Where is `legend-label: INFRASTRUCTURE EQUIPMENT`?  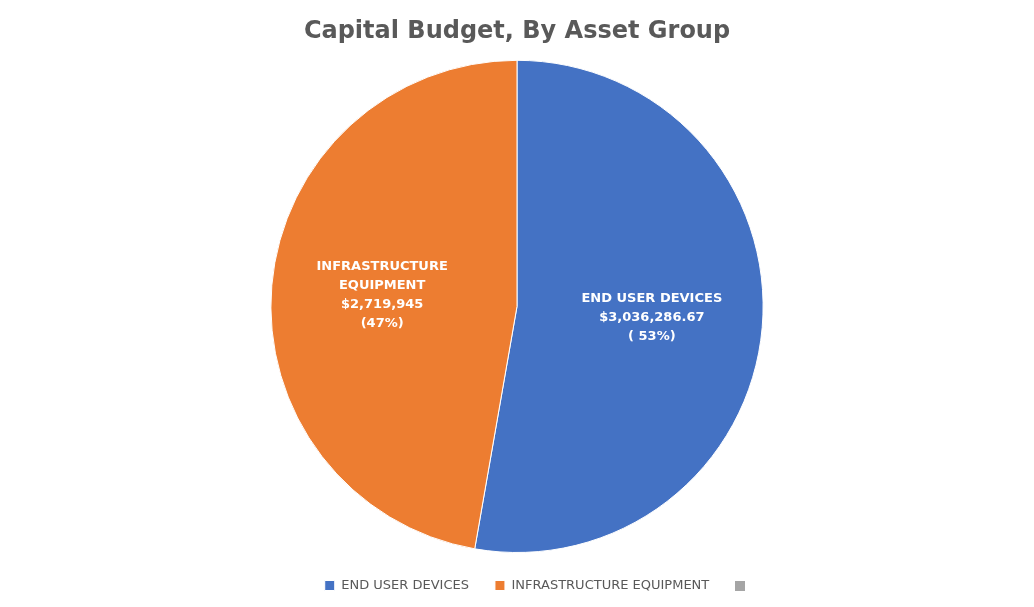
legend-label: INFRASTRUCTURE EQUIPMENT is located at coordinates (610, 584).